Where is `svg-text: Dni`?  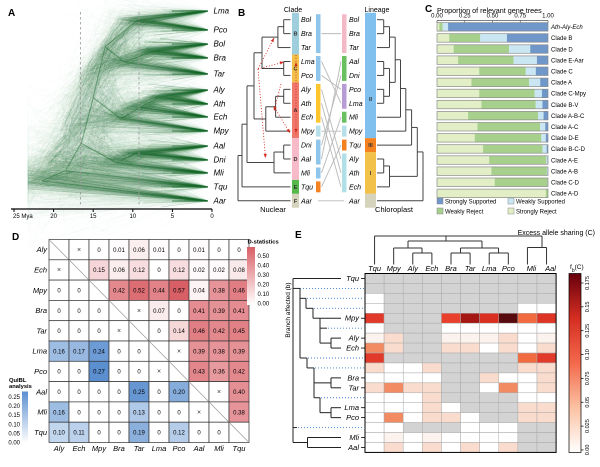 svg-text: Dni is located at coordinates (220, 160).